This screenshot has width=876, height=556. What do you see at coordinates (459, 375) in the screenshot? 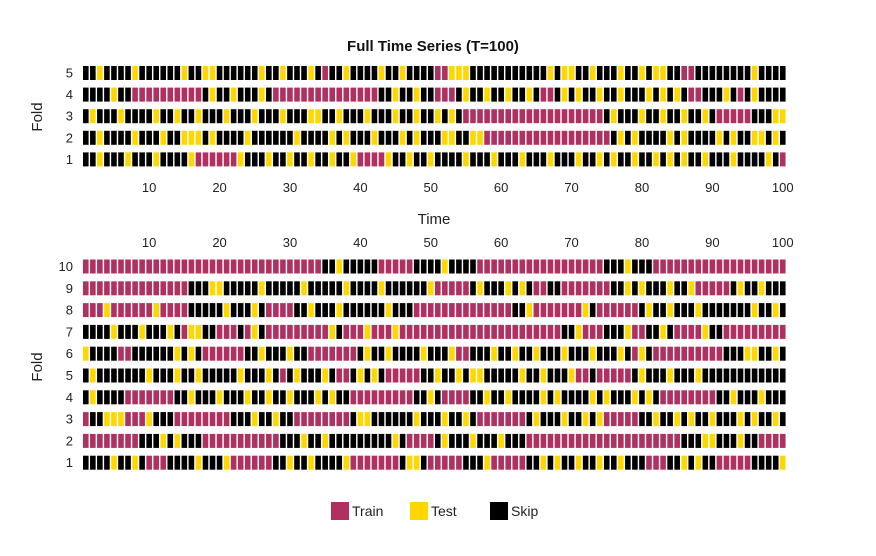
I see `cell-p2-fold5-t54-test` at bounding box center [459, 375].